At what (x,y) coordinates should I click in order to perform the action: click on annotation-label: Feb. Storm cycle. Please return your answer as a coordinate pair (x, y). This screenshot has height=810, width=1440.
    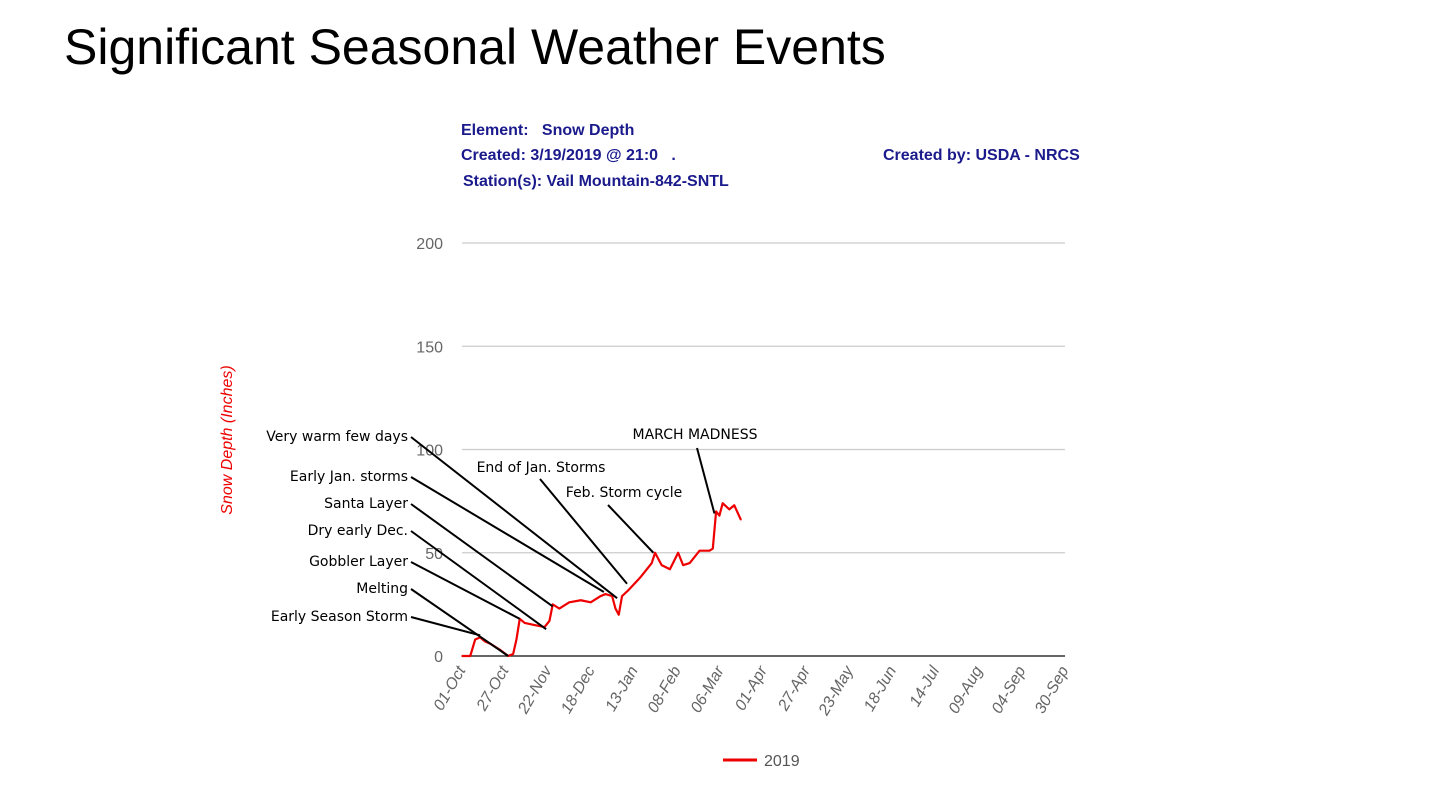
    Looking at the image, I should click on (624, 493).